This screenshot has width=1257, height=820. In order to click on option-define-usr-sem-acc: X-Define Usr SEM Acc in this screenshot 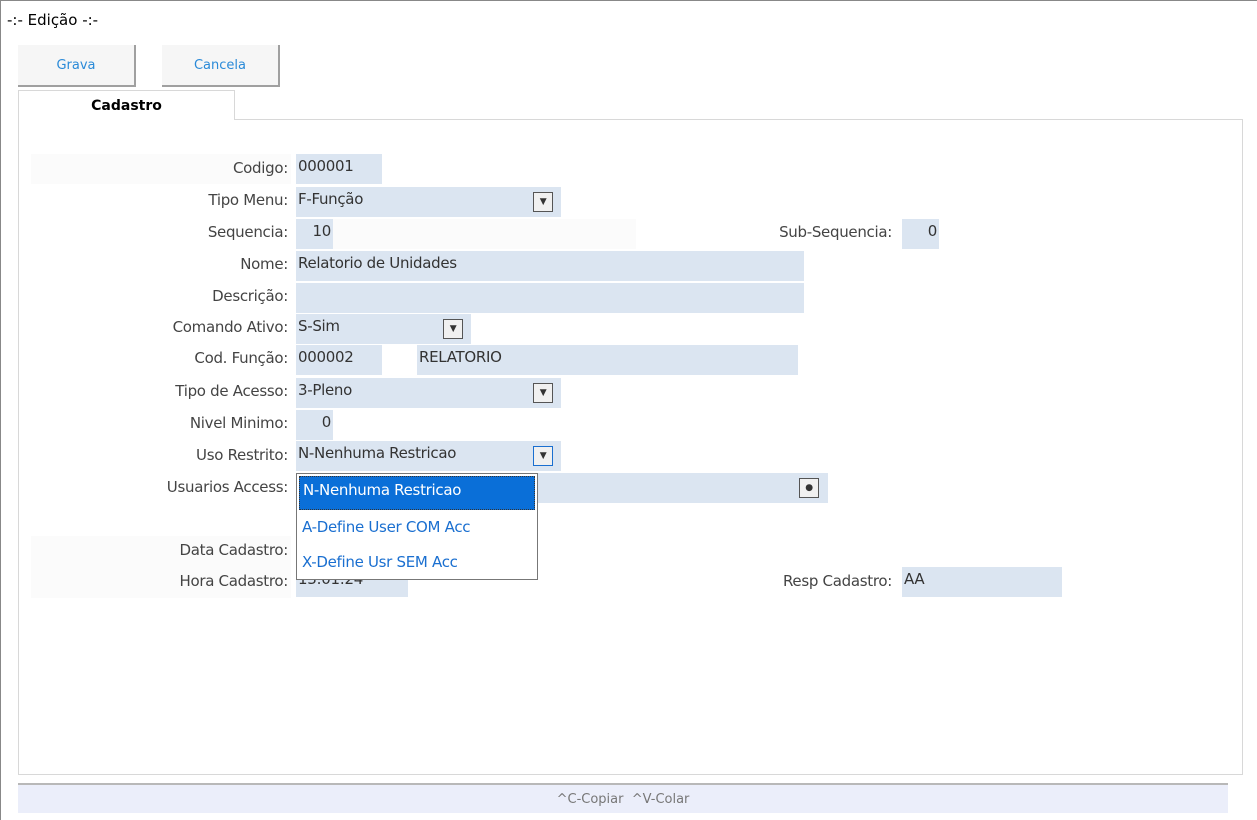, I will do `click(380, 562)`.